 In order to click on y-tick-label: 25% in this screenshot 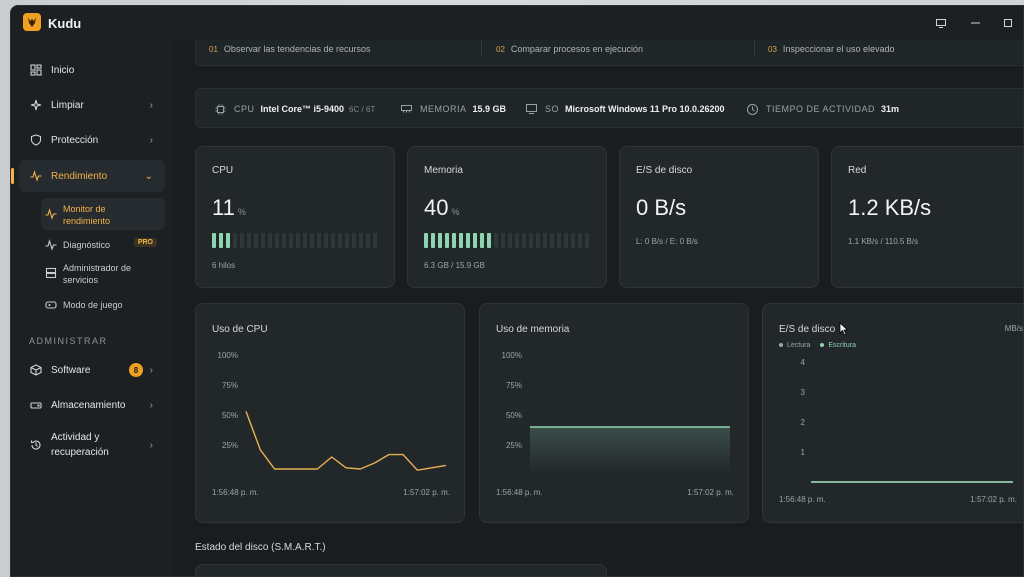, I will do `click(230, 445)`.